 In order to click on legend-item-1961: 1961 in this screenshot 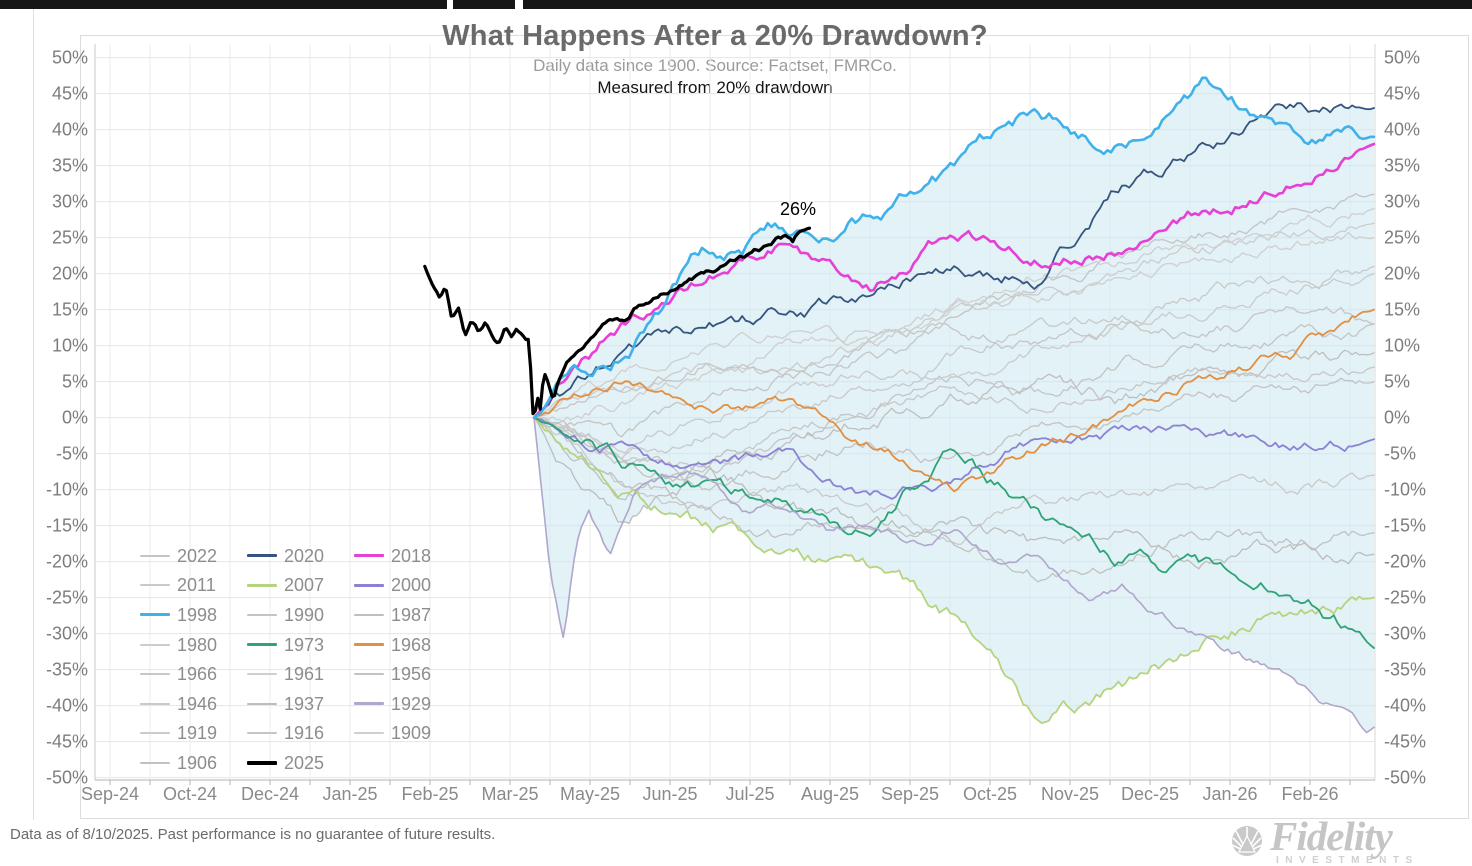, I will do `click(300, 674)`.